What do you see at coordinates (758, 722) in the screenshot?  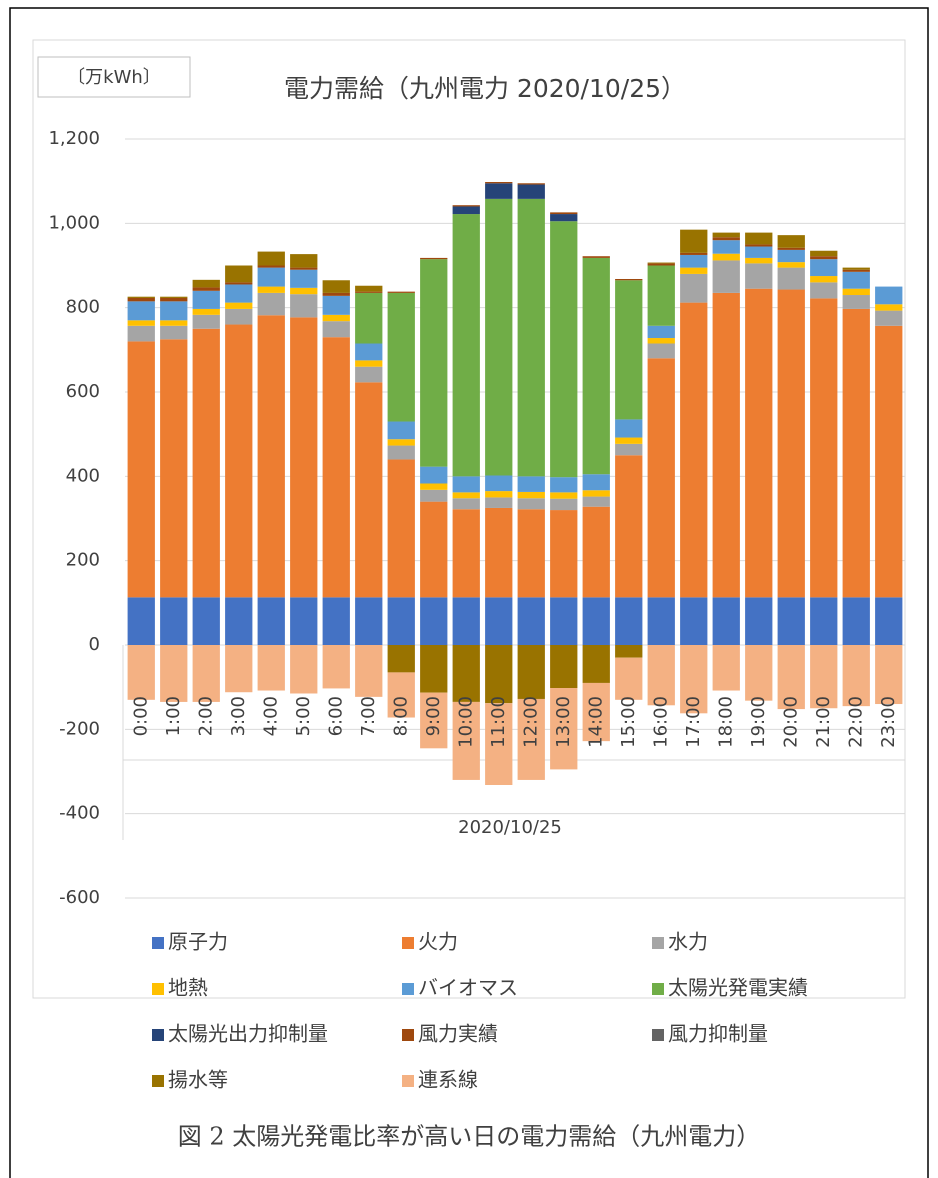 I see `x-tick-label: 19:00` at bounding box center [758, 722].